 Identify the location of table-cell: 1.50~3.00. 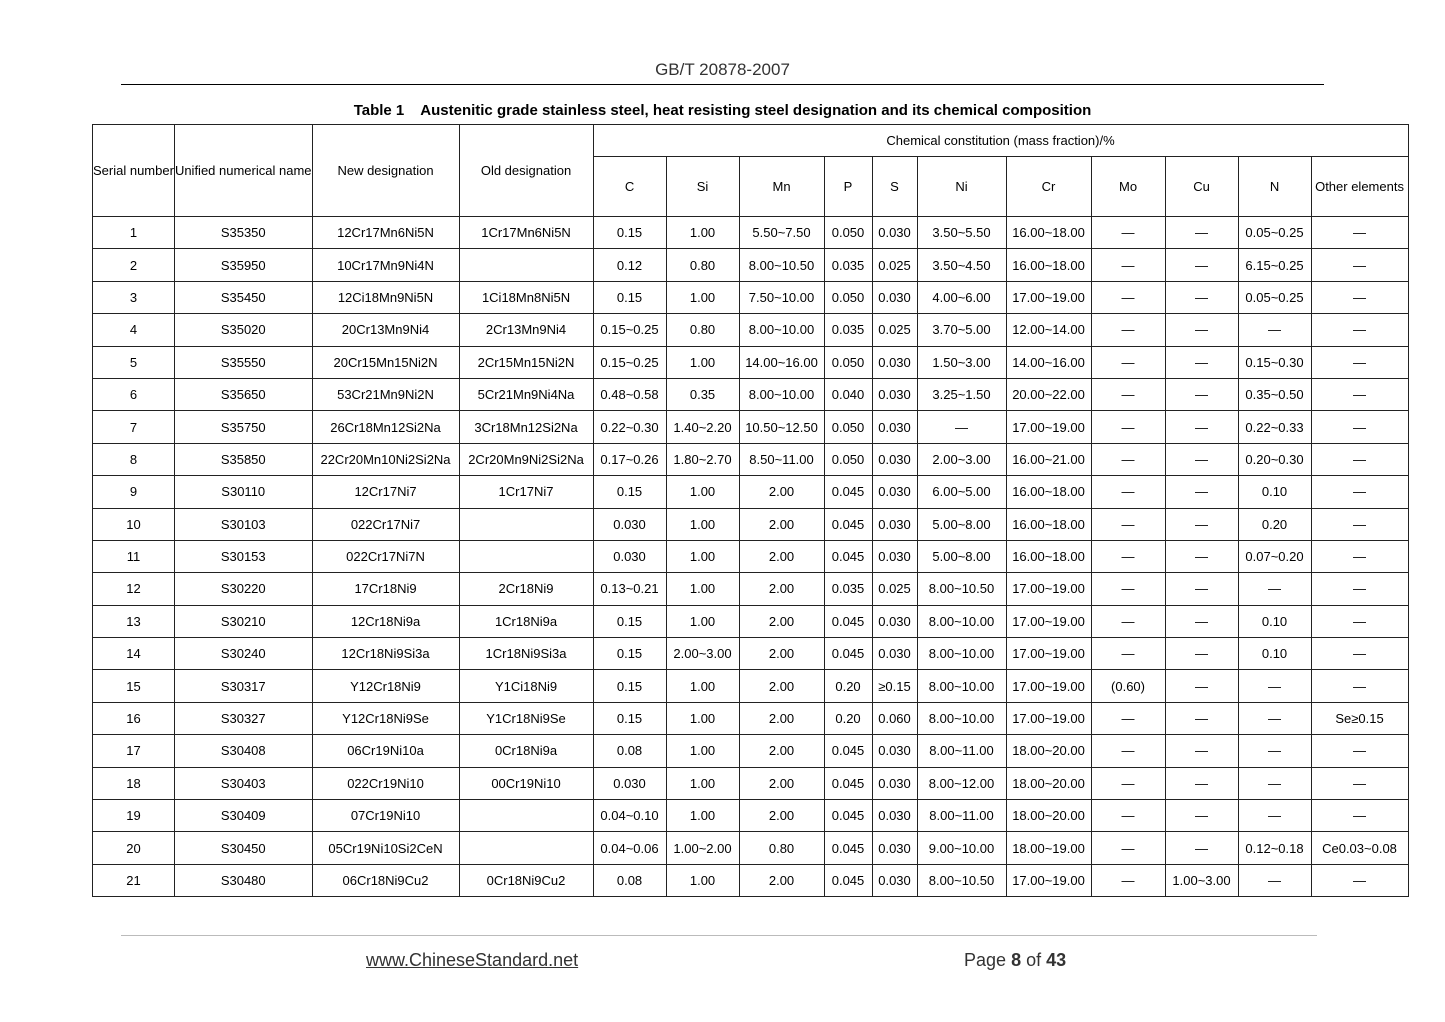
(961, 362).